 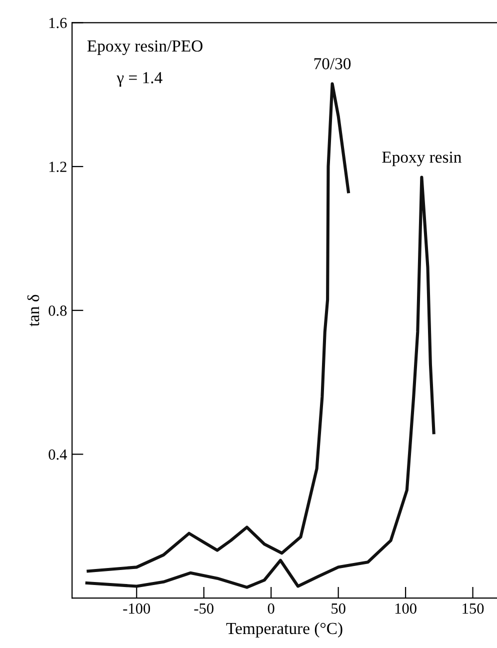 What do you see at coordinates (136, 608) in the screenshot?
I see `x-tick-label: -100` at bounding box center [136, 608].